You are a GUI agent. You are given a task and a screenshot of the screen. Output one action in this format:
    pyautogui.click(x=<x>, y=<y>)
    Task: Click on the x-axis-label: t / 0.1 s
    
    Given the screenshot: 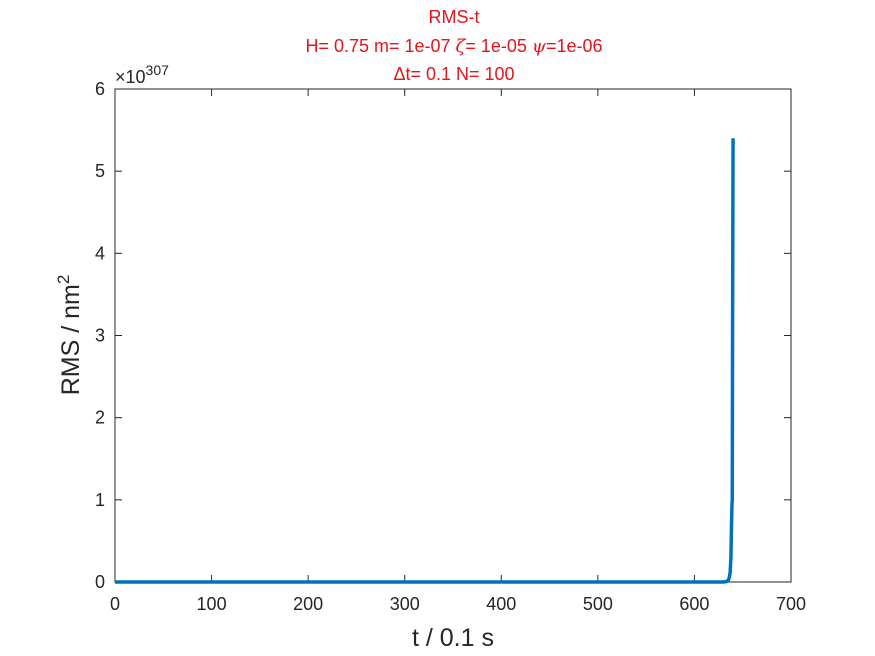 What is the action you would take?
    pyautogui.click(x=453, y=638)
    